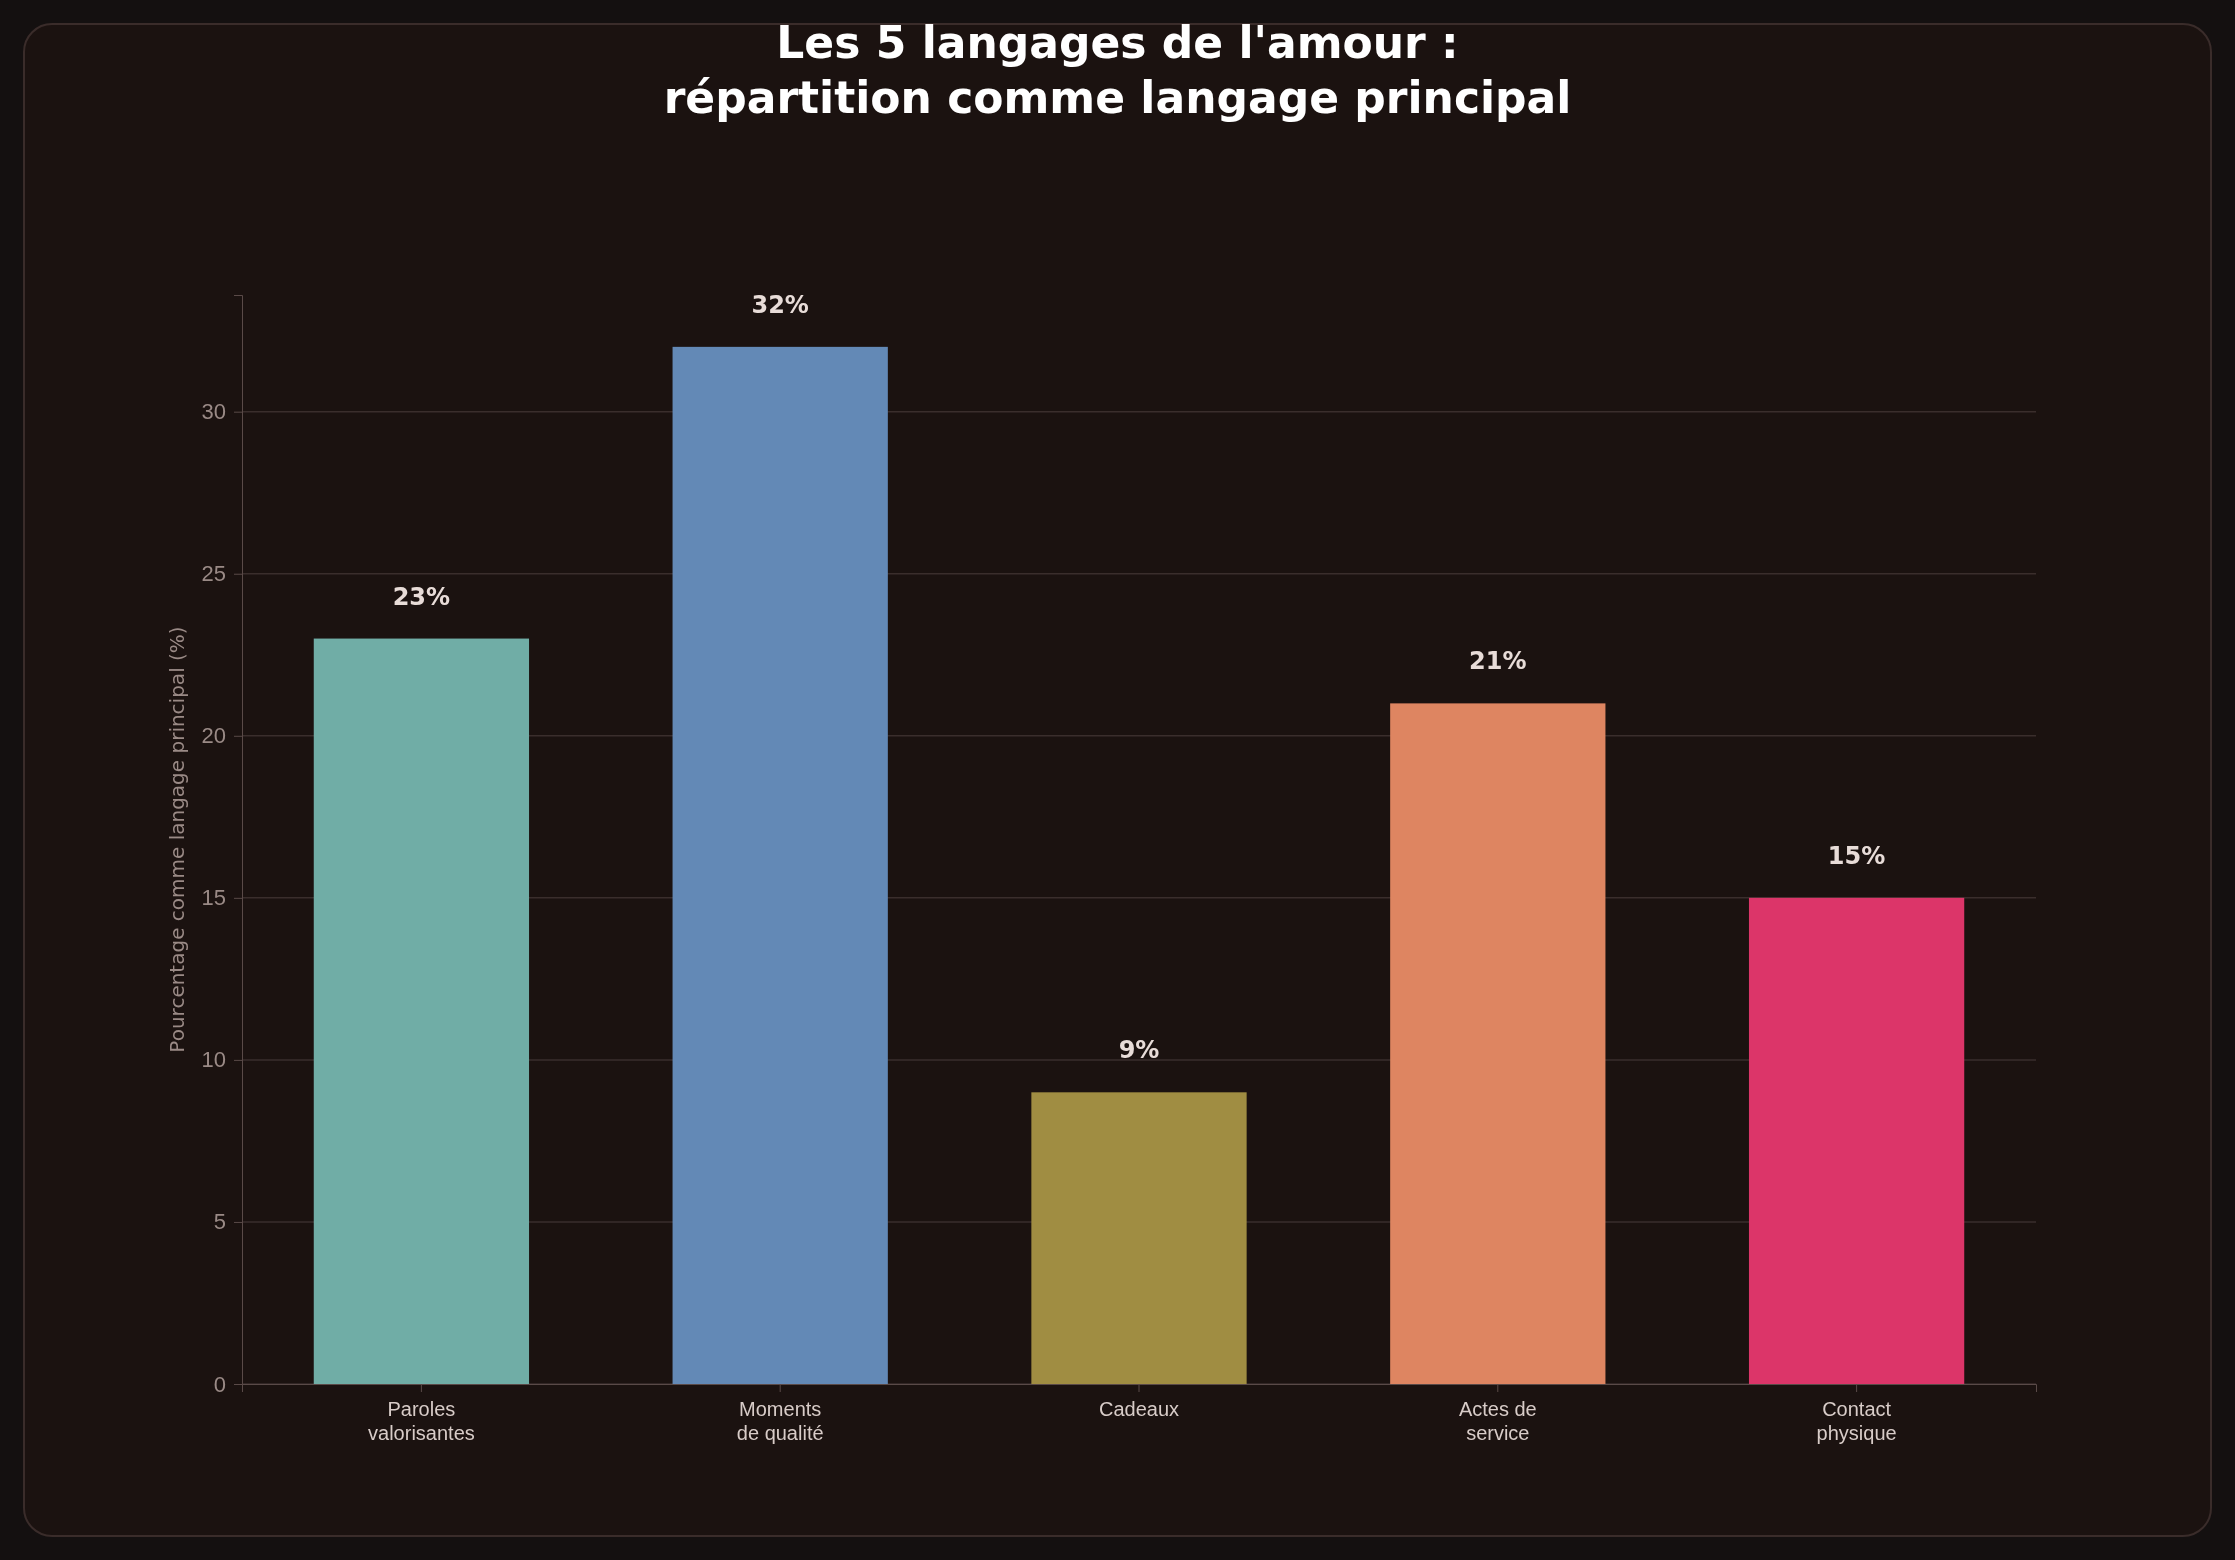 Image resolution: width=2235 pixels, height=1560 pixels. I want to click on data-label: 15%, so click(1856, 855).